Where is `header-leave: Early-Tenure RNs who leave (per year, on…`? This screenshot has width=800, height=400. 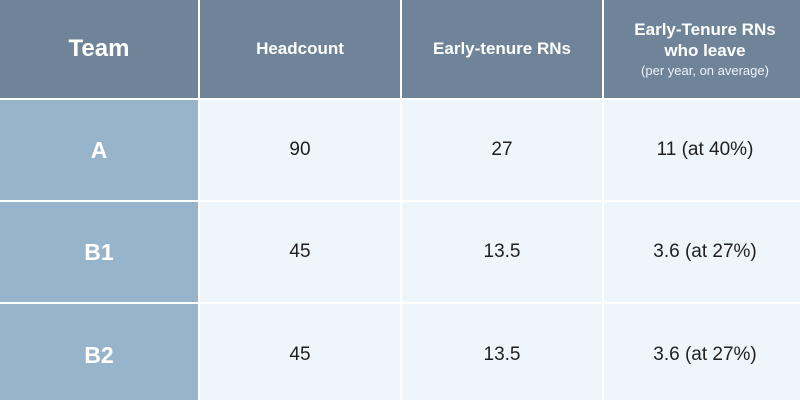 header-leave: Early-Tenure RNs who leave (per year, on… is located at coordinates (702, 49).